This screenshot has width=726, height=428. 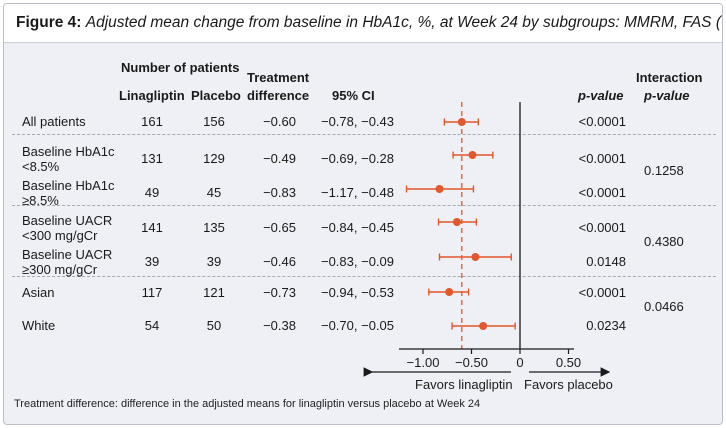 I want to click on header-linagliptin: Linagliptin, so click(x=152, y=95).